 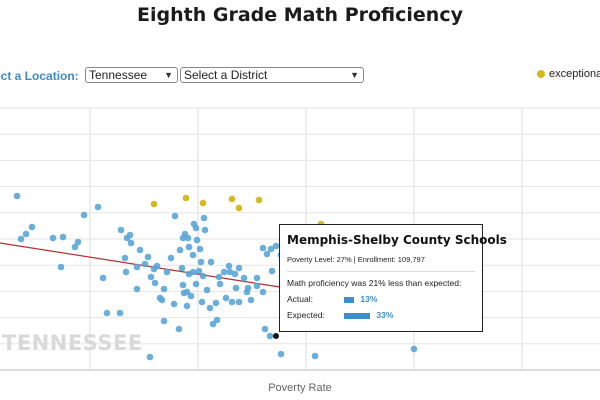 What do you see at coordinates (369, 299) in the screenshot?
I see `actual-value: 13%` at bounding box center [369, 299].